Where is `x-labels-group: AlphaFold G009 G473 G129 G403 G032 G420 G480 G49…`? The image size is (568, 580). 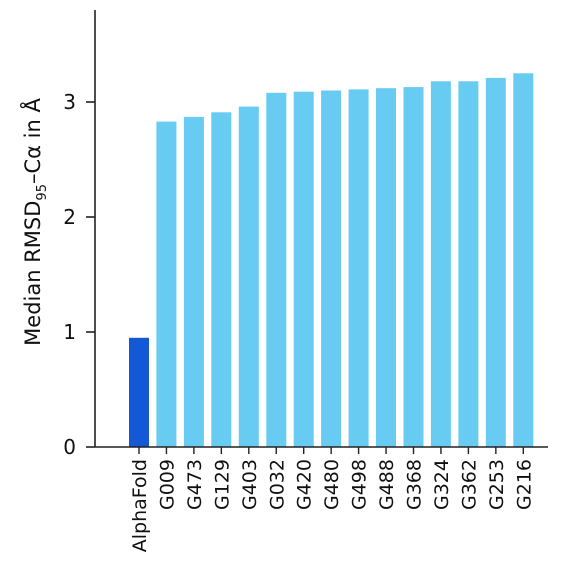
x-labels-group: AlphaFold G009 G473 G129 G403 G032 G420 G480 G49… is located at coordinates (332, 499).